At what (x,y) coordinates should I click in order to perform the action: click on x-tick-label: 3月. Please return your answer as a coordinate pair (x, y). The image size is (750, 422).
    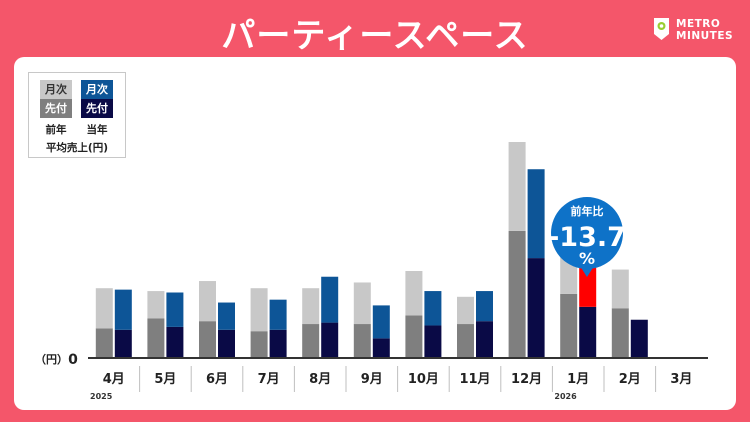
    Looking at the image, I should click on (681, 379).